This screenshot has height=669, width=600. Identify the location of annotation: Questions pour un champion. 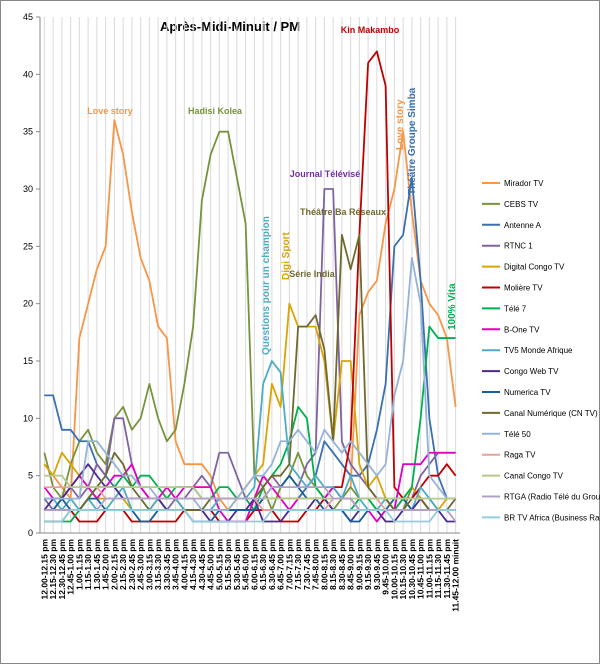
(266, 285).